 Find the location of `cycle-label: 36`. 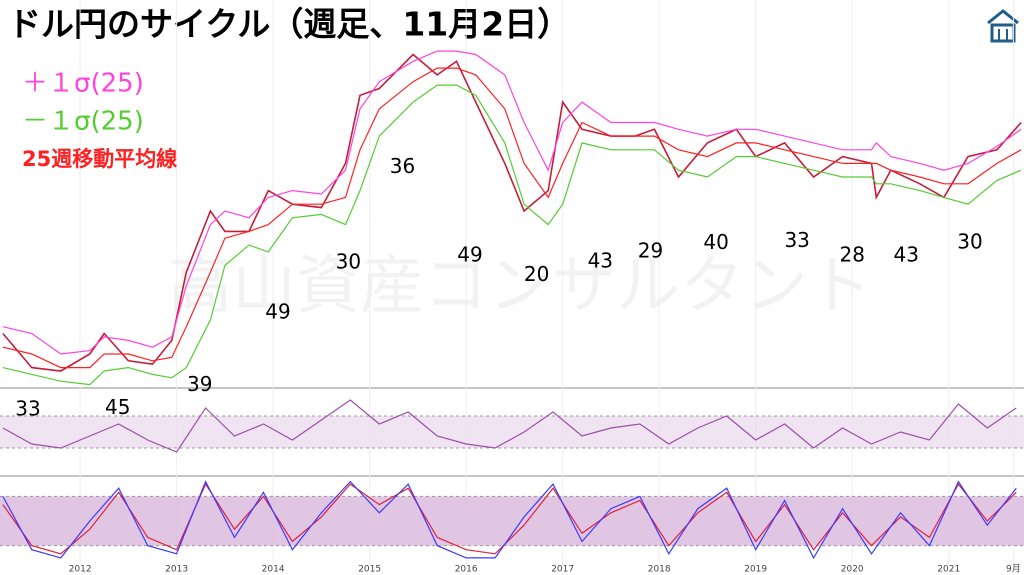

cycle-label: 36 is located at coordinates (402, 166).